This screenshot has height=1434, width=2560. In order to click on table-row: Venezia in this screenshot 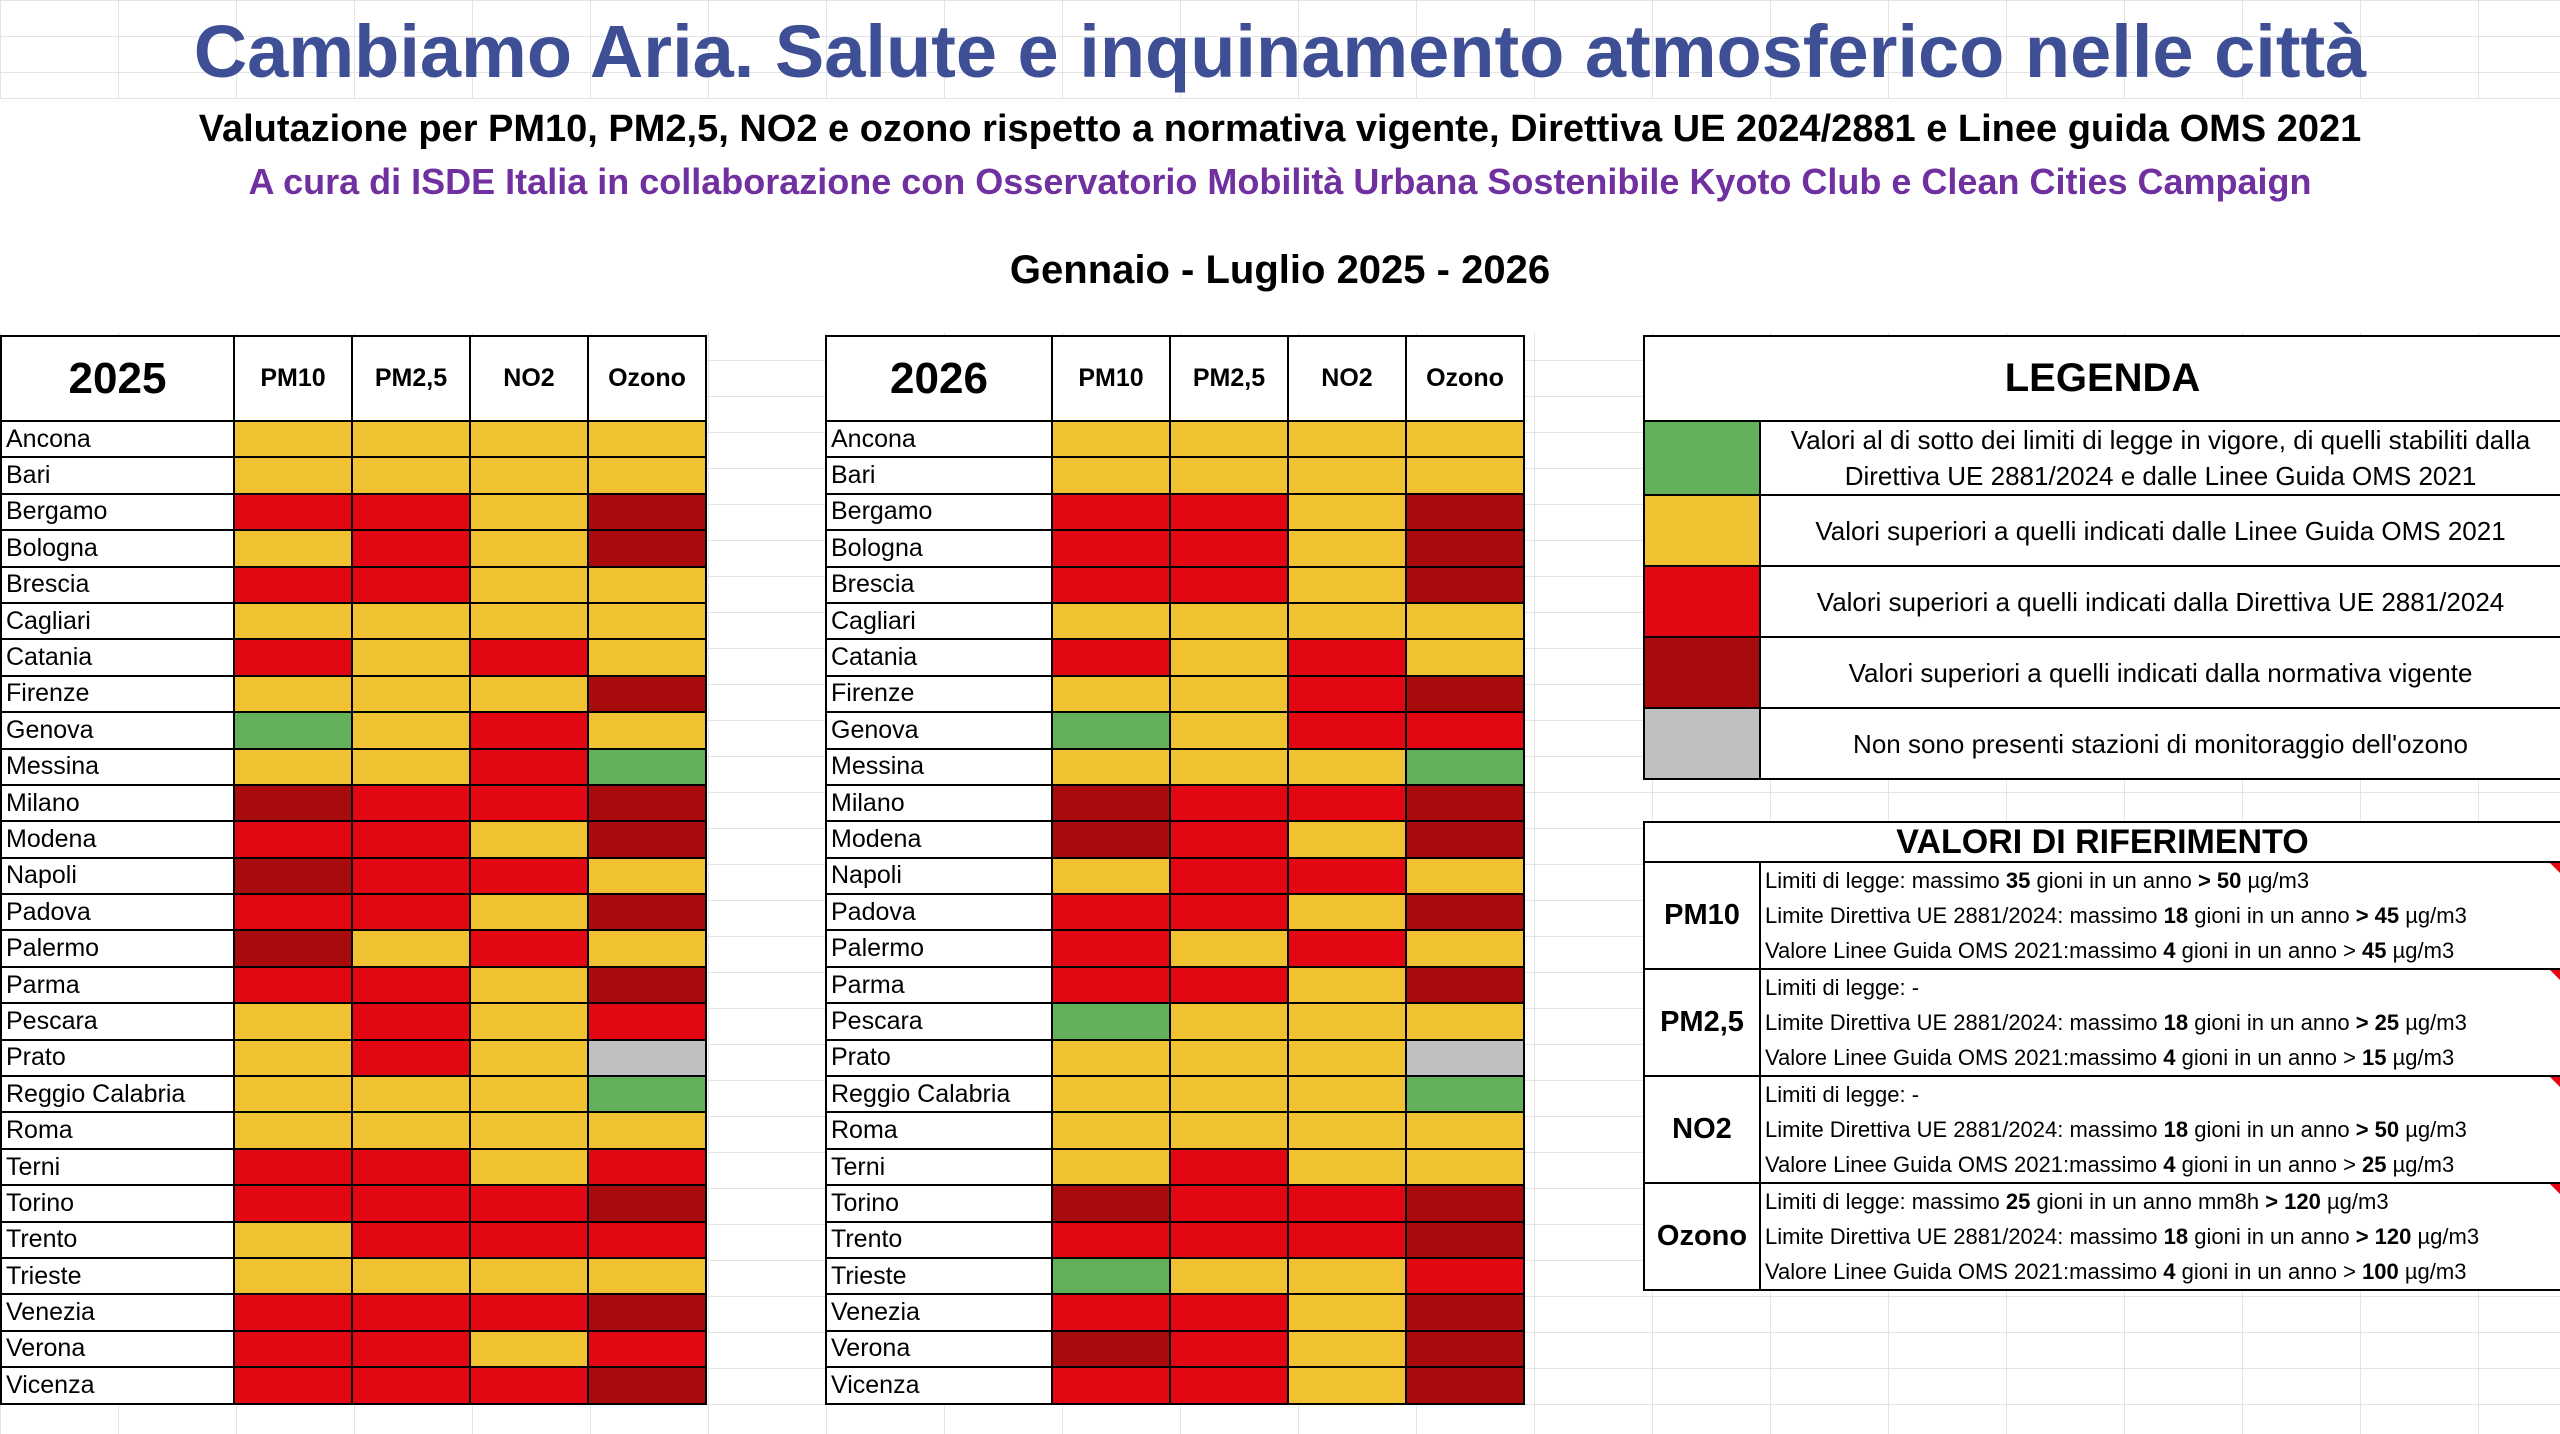, I will do `click(353, 1312)`.